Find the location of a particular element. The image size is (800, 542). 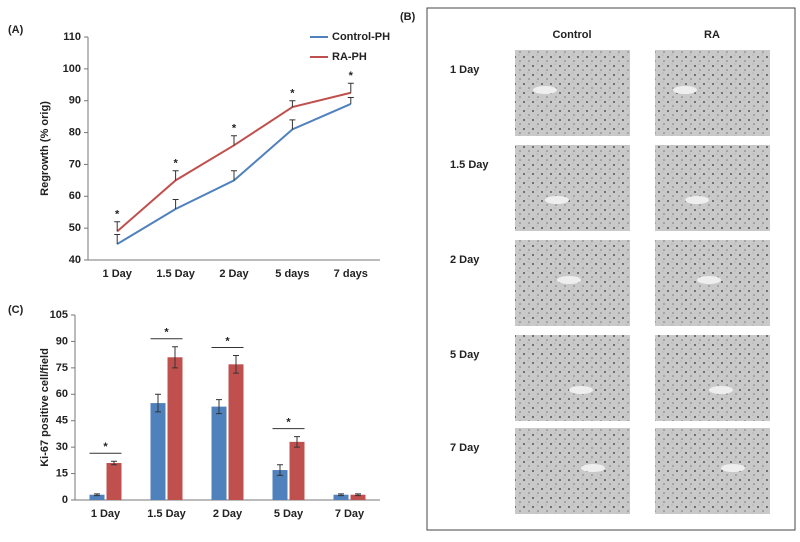

row-label: 7 Day is located at coordinates (465, 448).